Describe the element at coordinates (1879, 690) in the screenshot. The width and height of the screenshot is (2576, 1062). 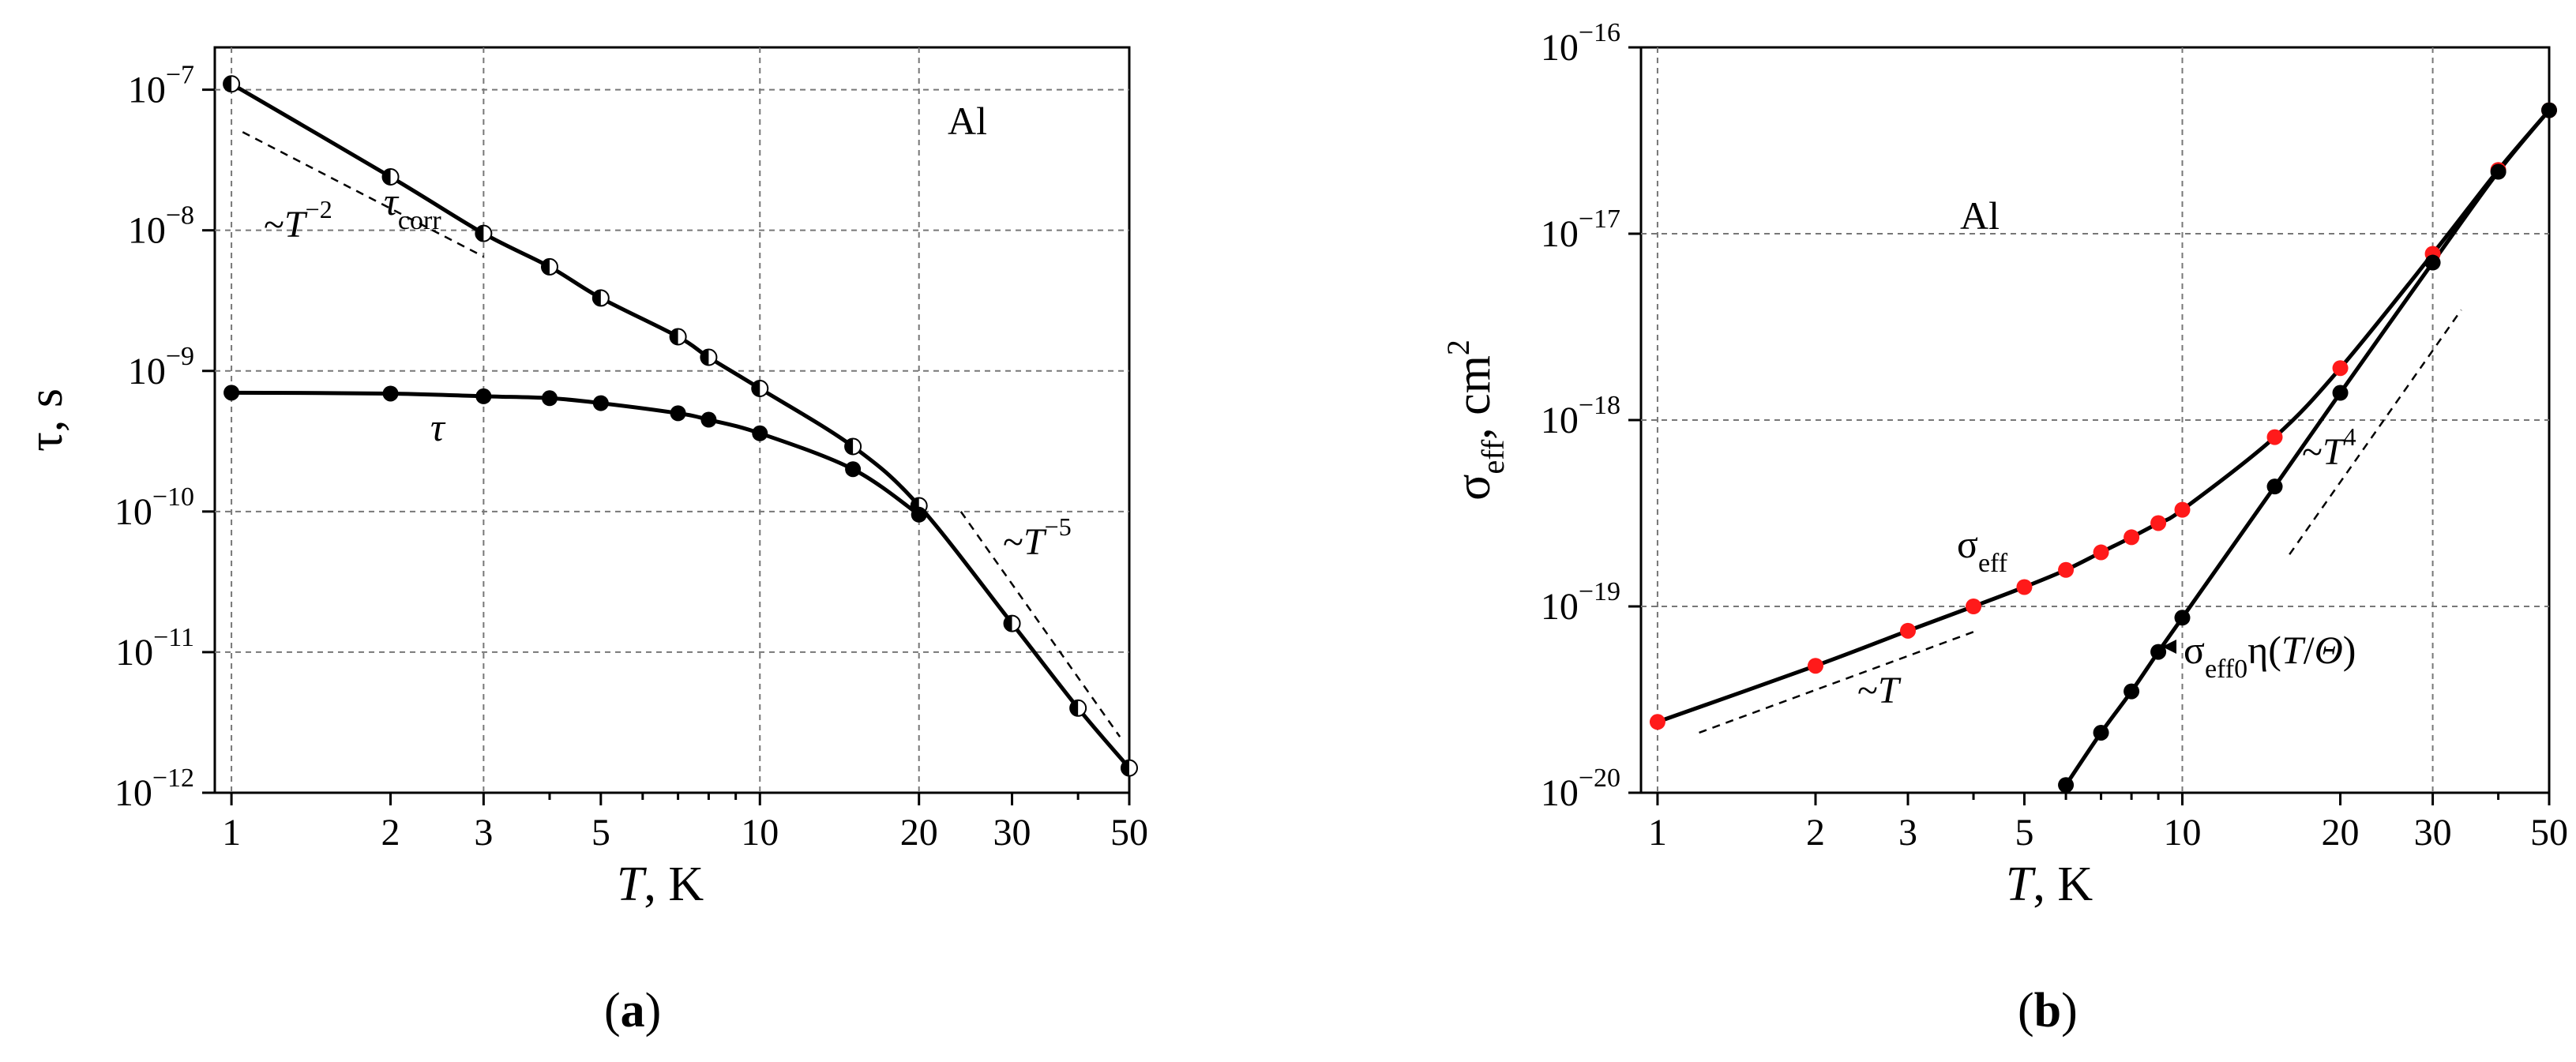
I see `slope-label-t: ~T` at that location.